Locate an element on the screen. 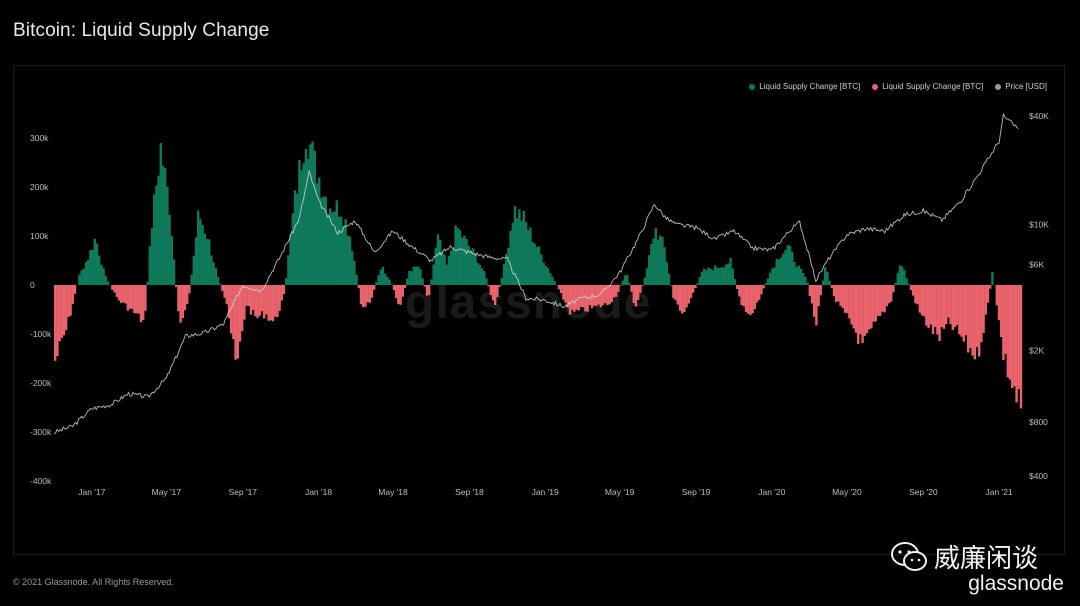 This screenshot has width=1080, height=606. legend-item-price: Price [USD] is located at coordinates (1021, 86).